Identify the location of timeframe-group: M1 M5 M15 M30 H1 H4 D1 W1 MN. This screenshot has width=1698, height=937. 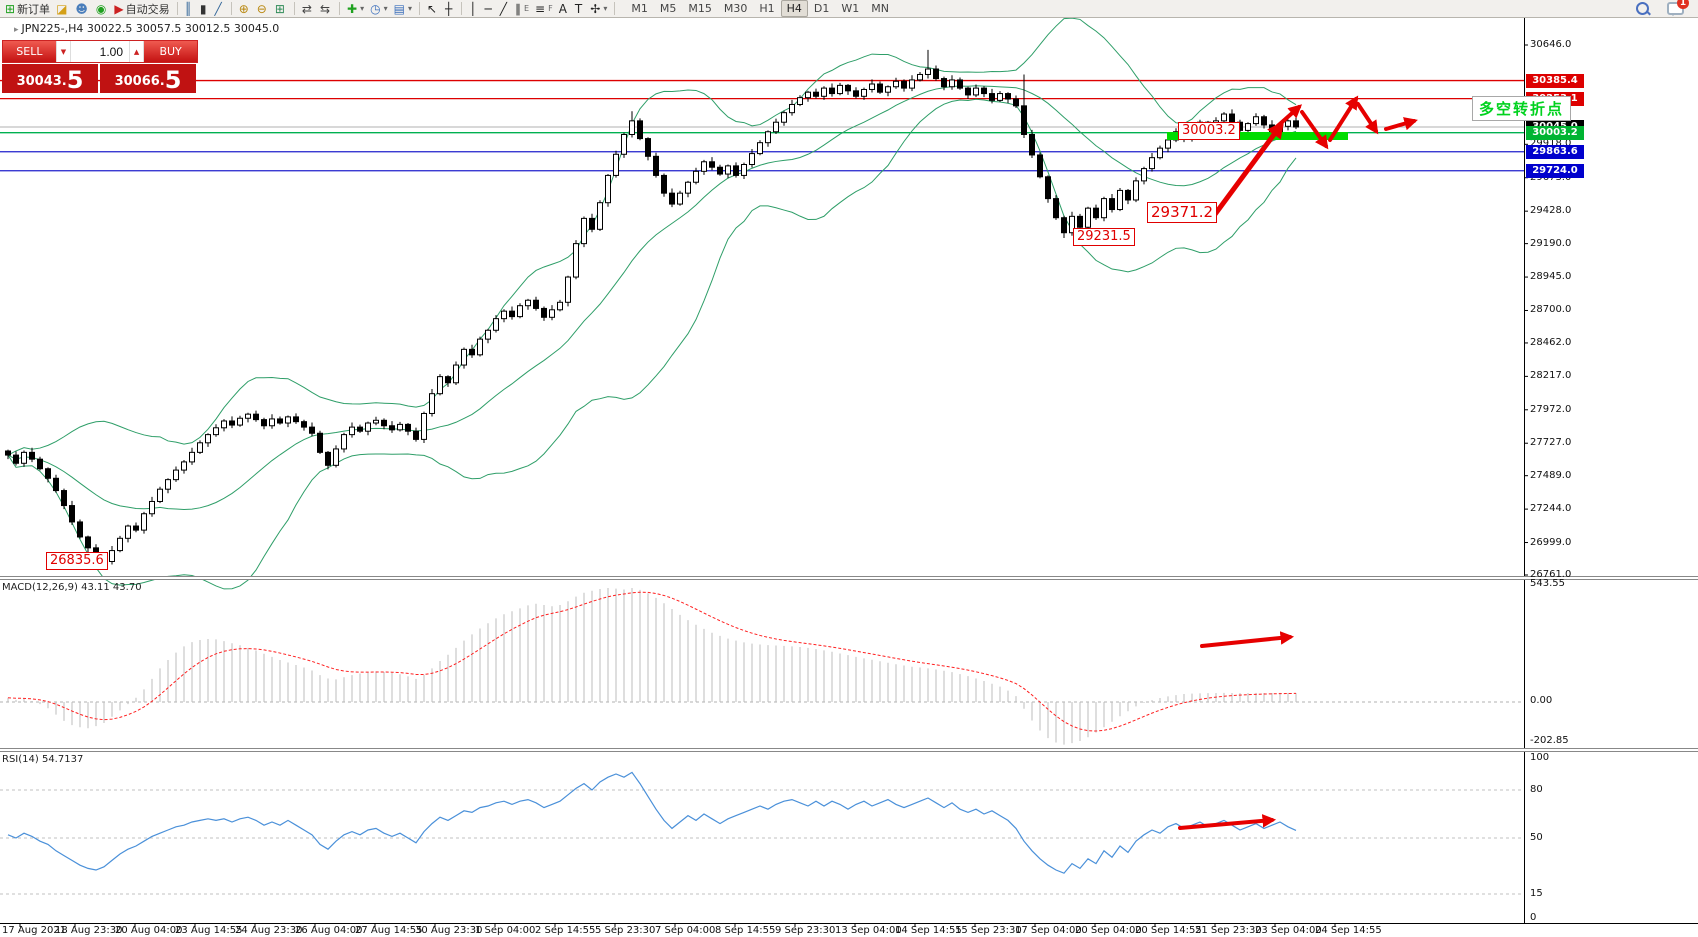
(760, 8).